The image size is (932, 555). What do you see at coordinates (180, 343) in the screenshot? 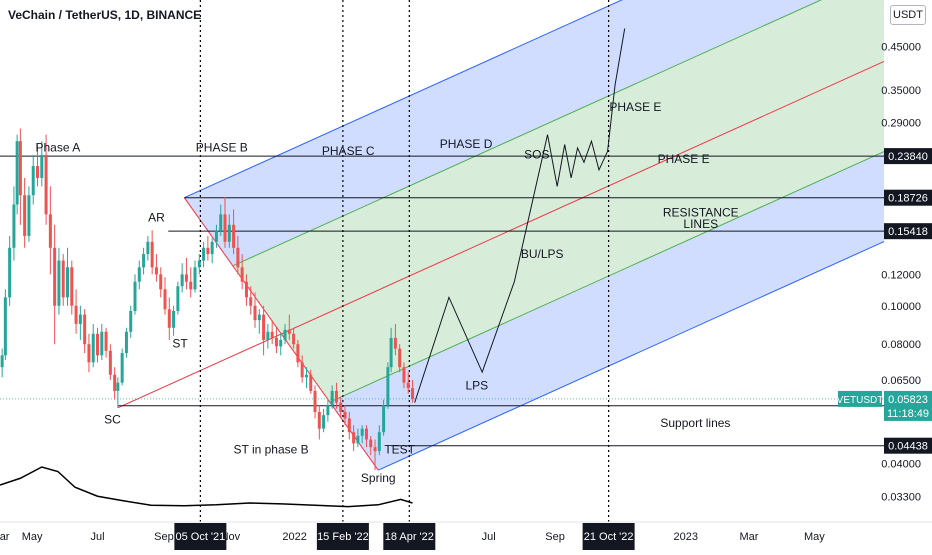
I see `annotation-label: ST` at bounding box center [180, 343].